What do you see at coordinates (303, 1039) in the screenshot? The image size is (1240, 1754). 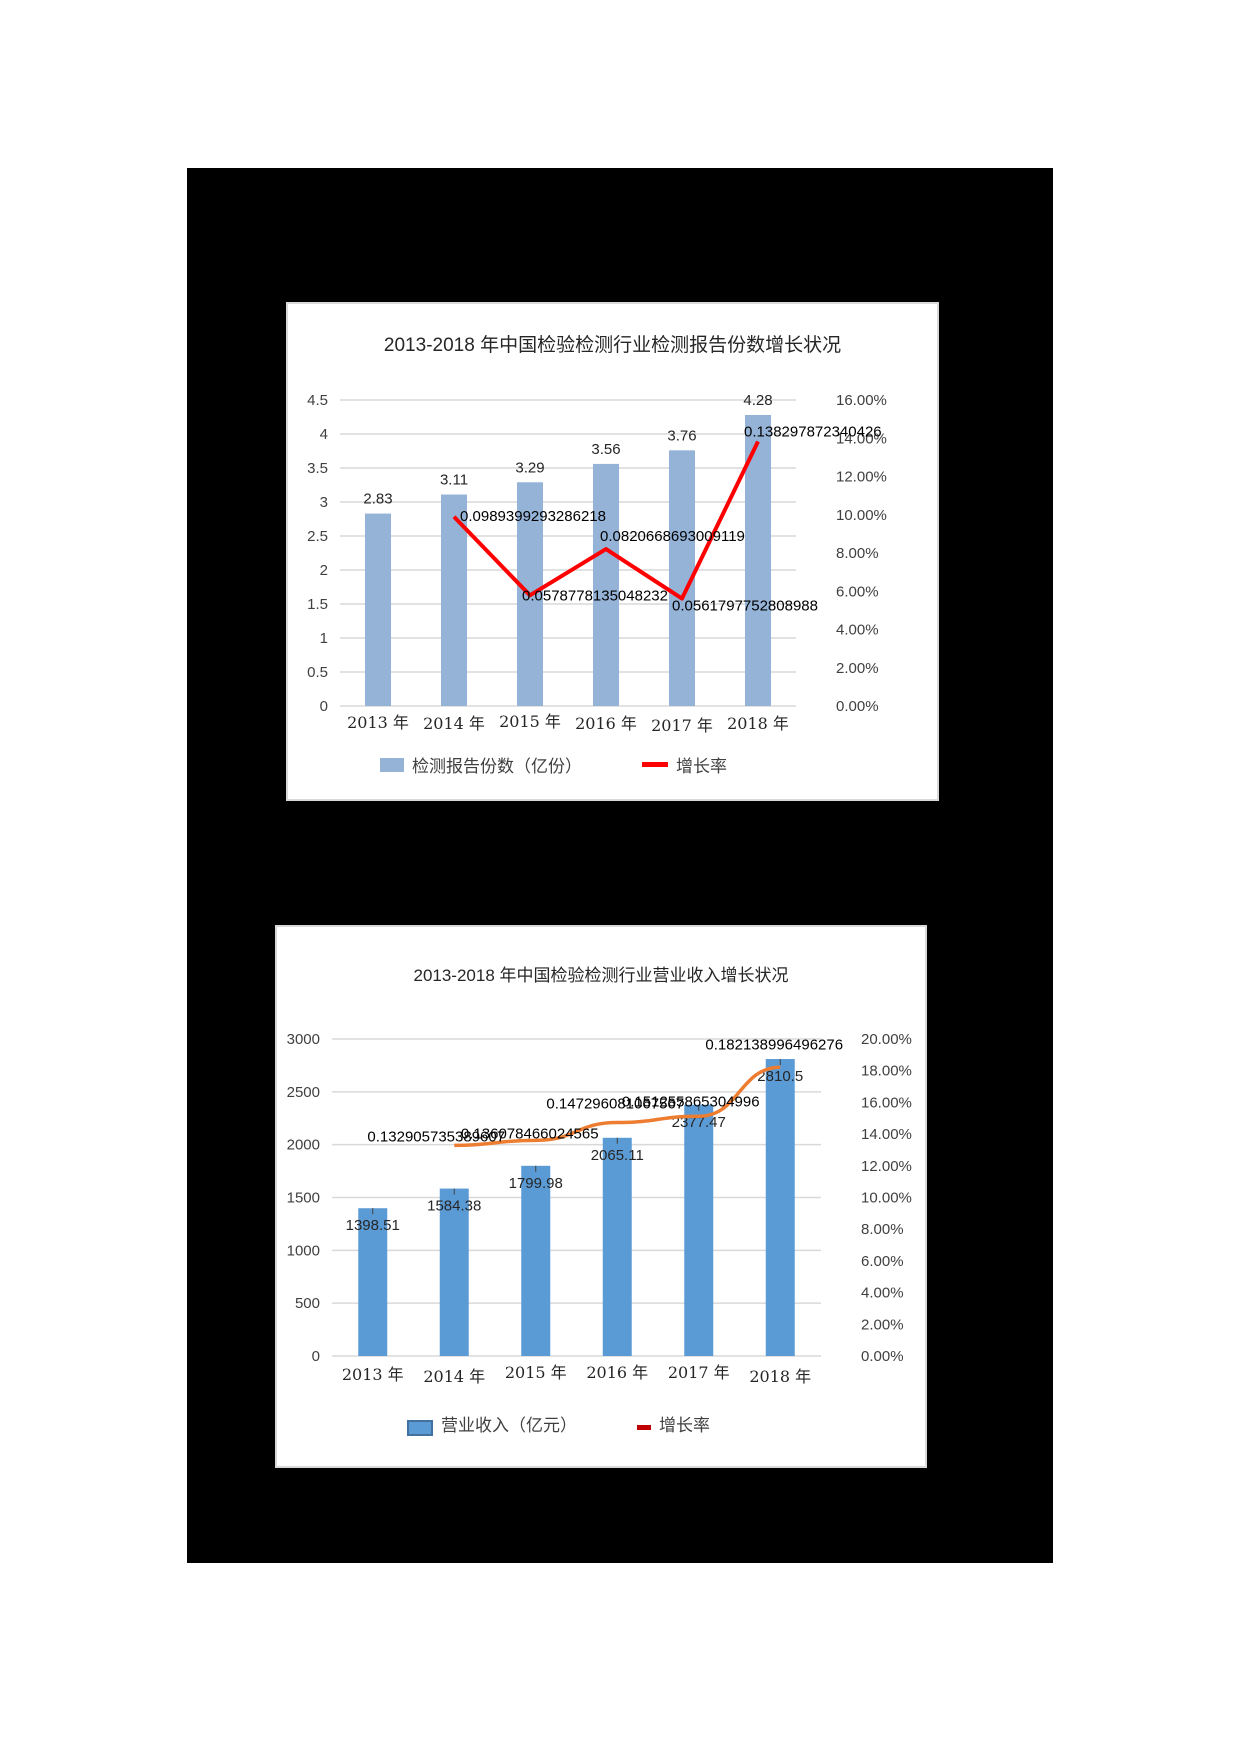 I see `left-axis-tick: 3000` at bounding box center [303, 1039].